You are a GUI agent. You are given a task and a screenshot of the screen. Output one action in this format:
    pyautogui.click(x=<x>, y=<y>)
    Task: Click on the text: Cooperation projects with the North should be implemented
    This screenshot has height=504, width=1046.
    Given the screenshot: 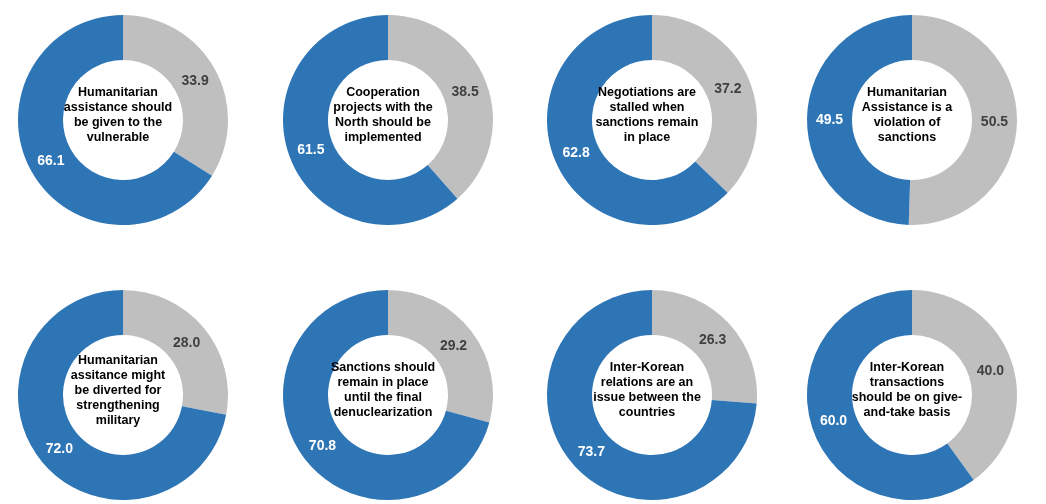 What is the action you would take?
    pyautogui.click(x=383, y=115)
    